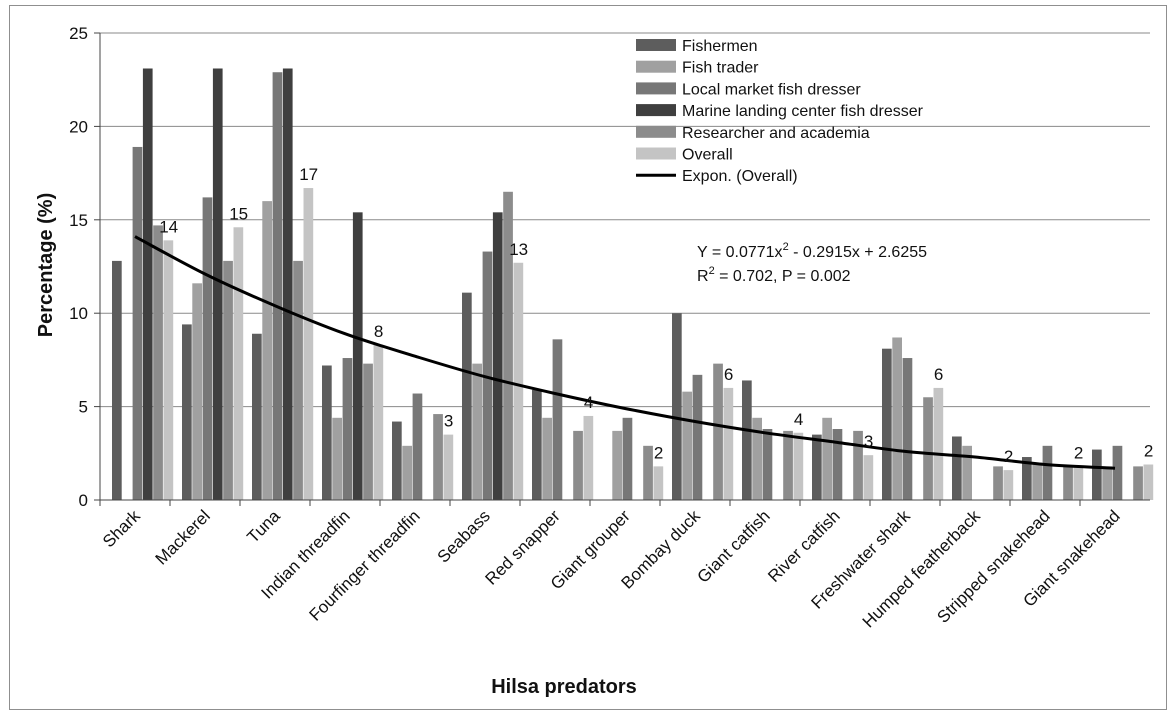  Describe the element at coordinates (734, 546) in the screenshot. I see `x-tick-label: Giant catfish` at that location.